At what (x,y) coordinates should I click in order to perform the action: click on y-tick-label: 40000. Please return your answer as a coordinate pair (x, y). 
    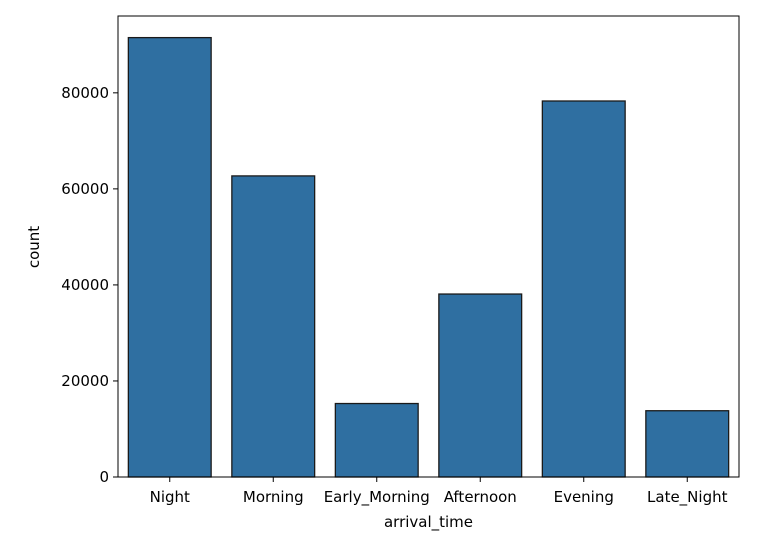
    Looking at the image, I should click on (85, 285).